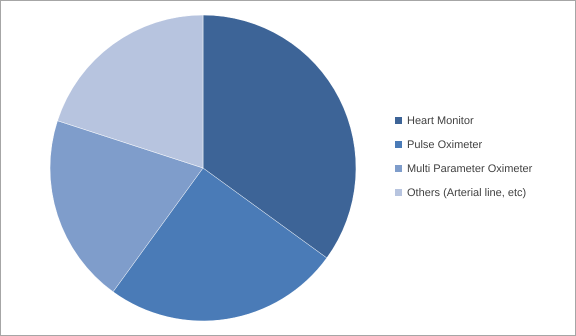 The height and width of the screenshot is (336, 576). Describe the element at coordinates (466, 193) in the screenshot. I see `legend-label: Others (Arterial line, etc)` at that location.